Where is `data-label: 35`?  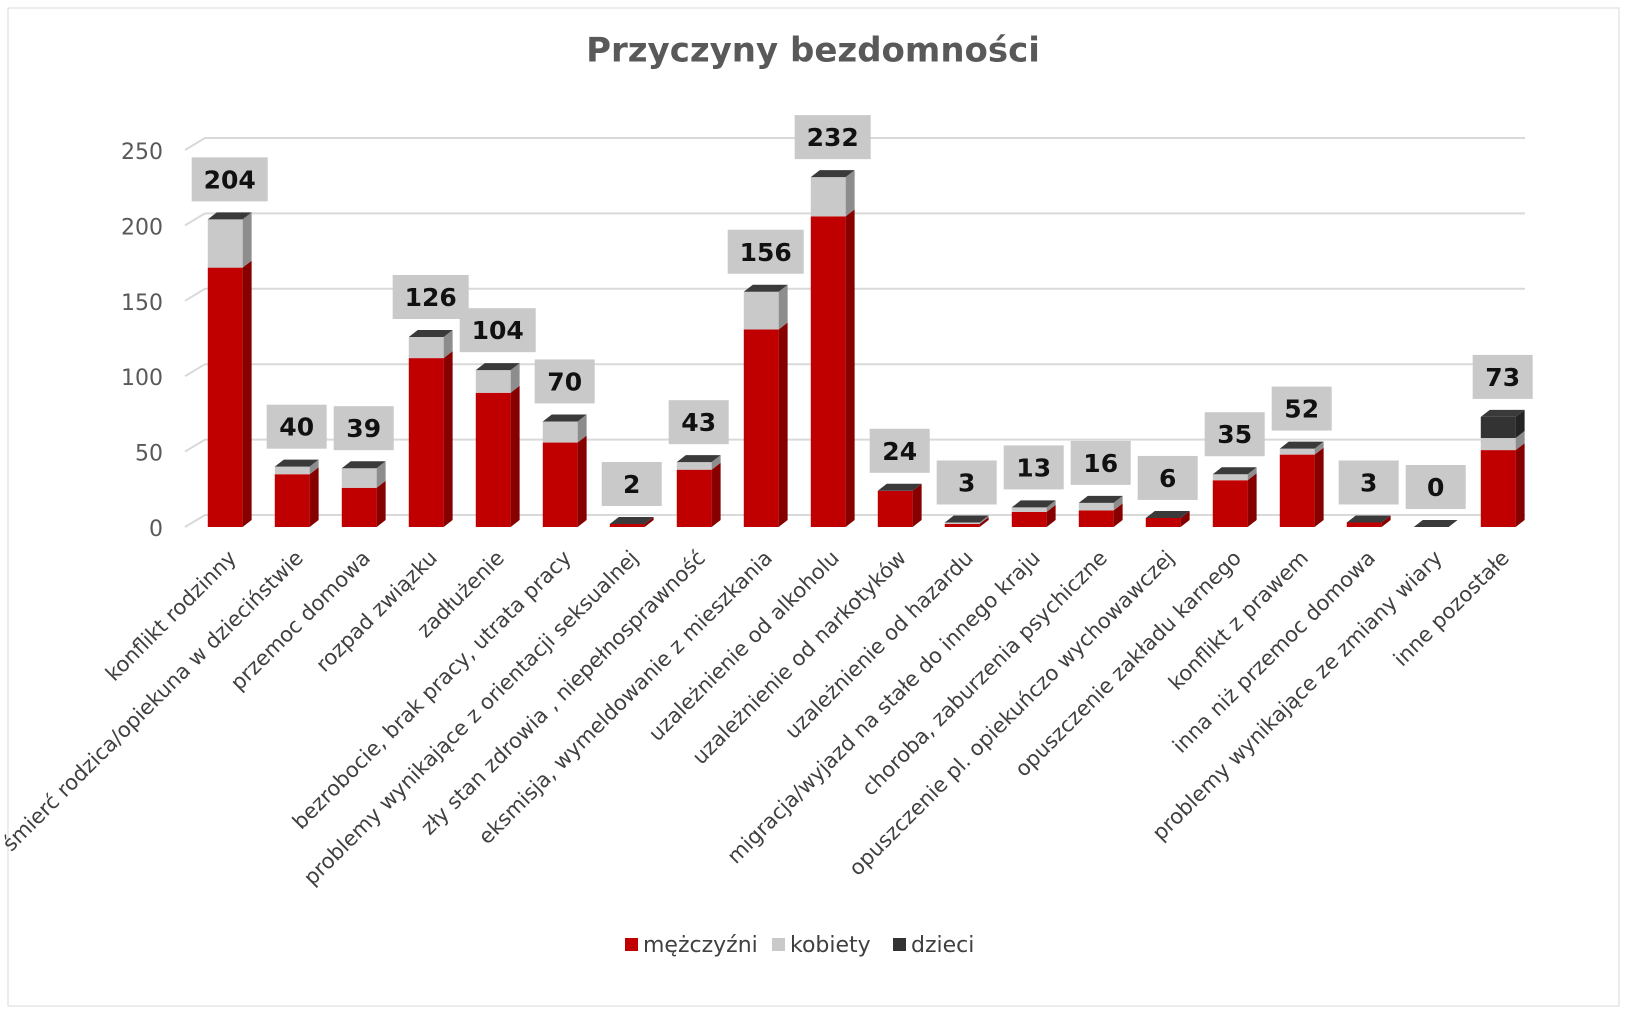 data-label: 35 is located at coordinates (1234, 434).